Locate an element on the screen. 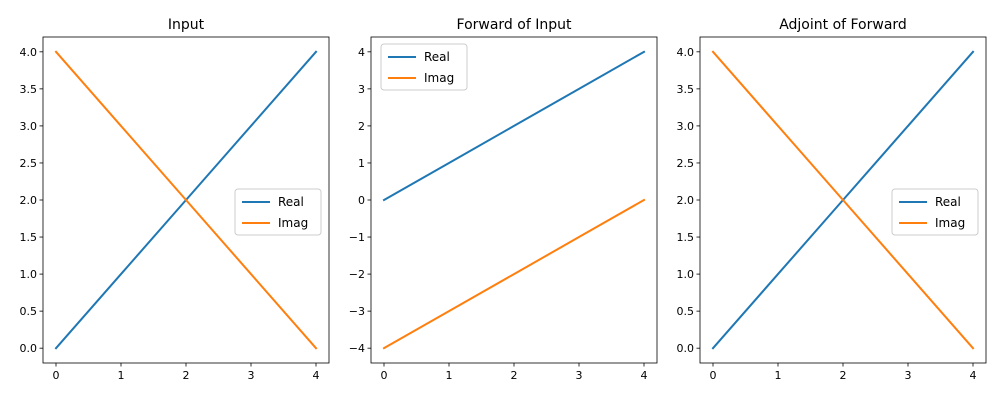 Image resolution: width=1000 pixels, height=400 pixels. chart-title: Forward of Input is located at coordinates (514, 25).